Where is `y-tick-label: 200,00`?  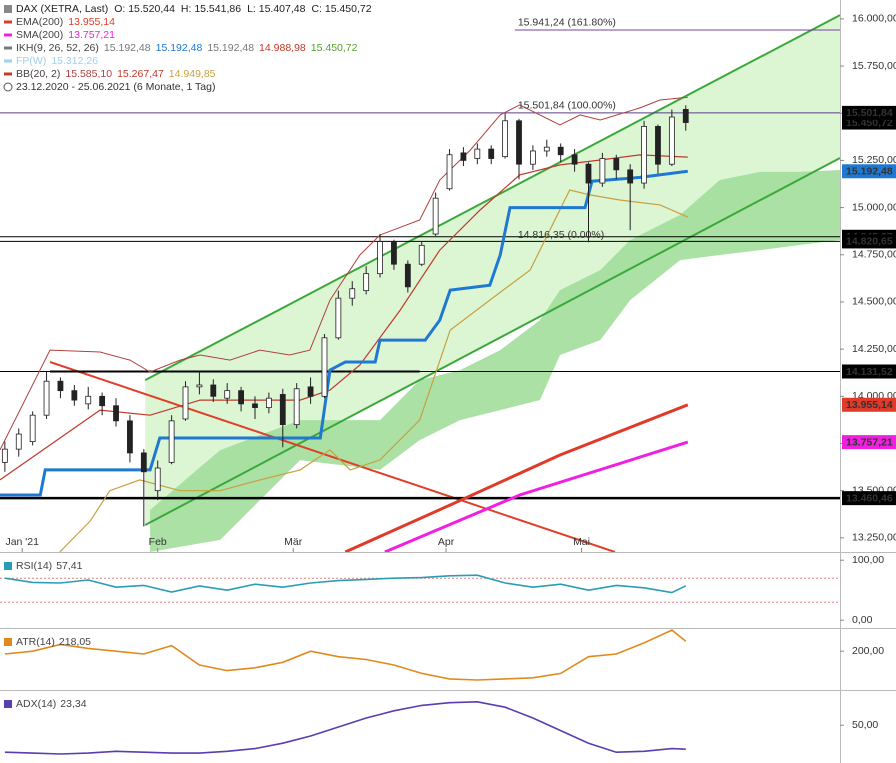 y-tick-label: 200,00 is located at coordinates (868, 651).